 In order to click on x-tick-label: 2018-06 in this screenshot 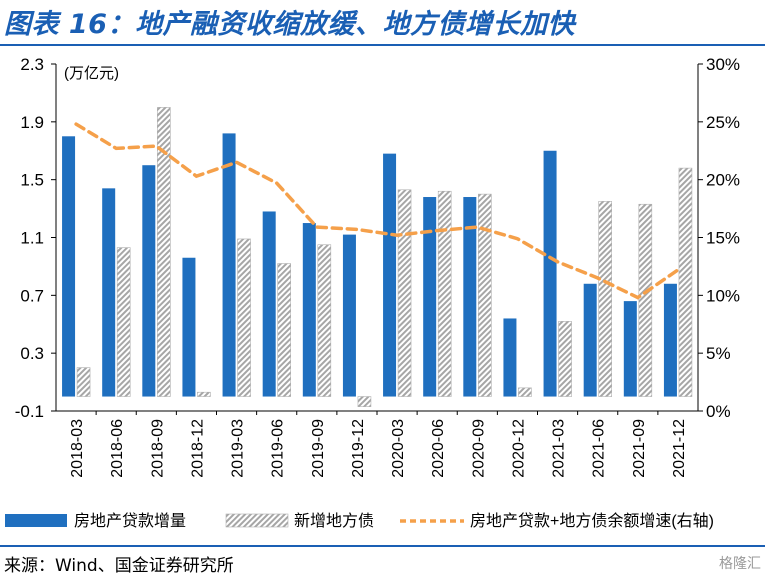, I will do `click(117, 448)`.